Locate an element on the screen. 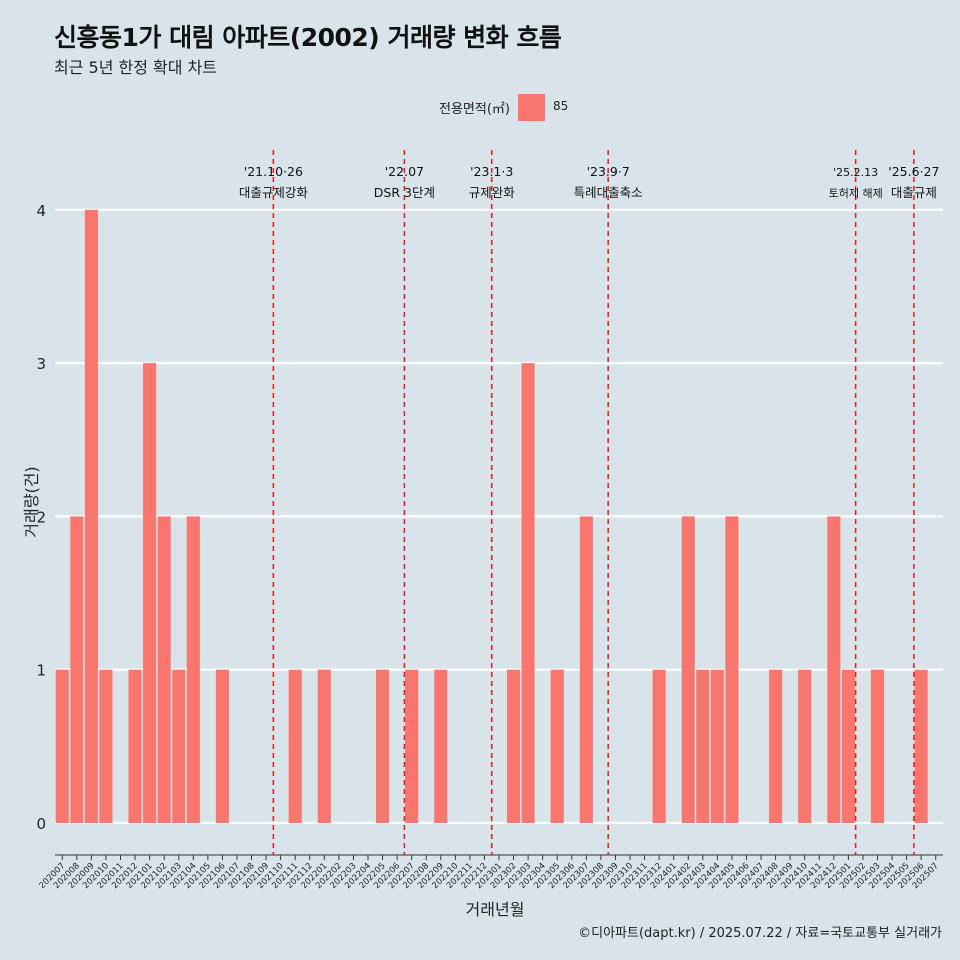 The width and height of the screenshot is (960, 960). policy-marker-label: DSR 3단계 is located at coordinates (404, 192).